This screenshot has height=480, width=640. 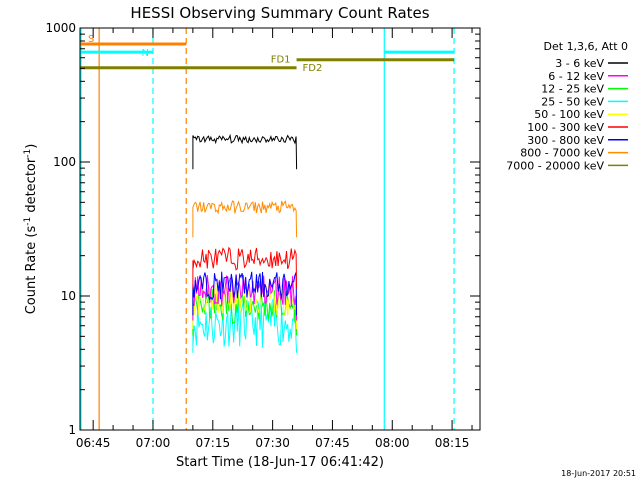 I want to click on y-axis-label-sup1: -1, so click(x=28, y=221).